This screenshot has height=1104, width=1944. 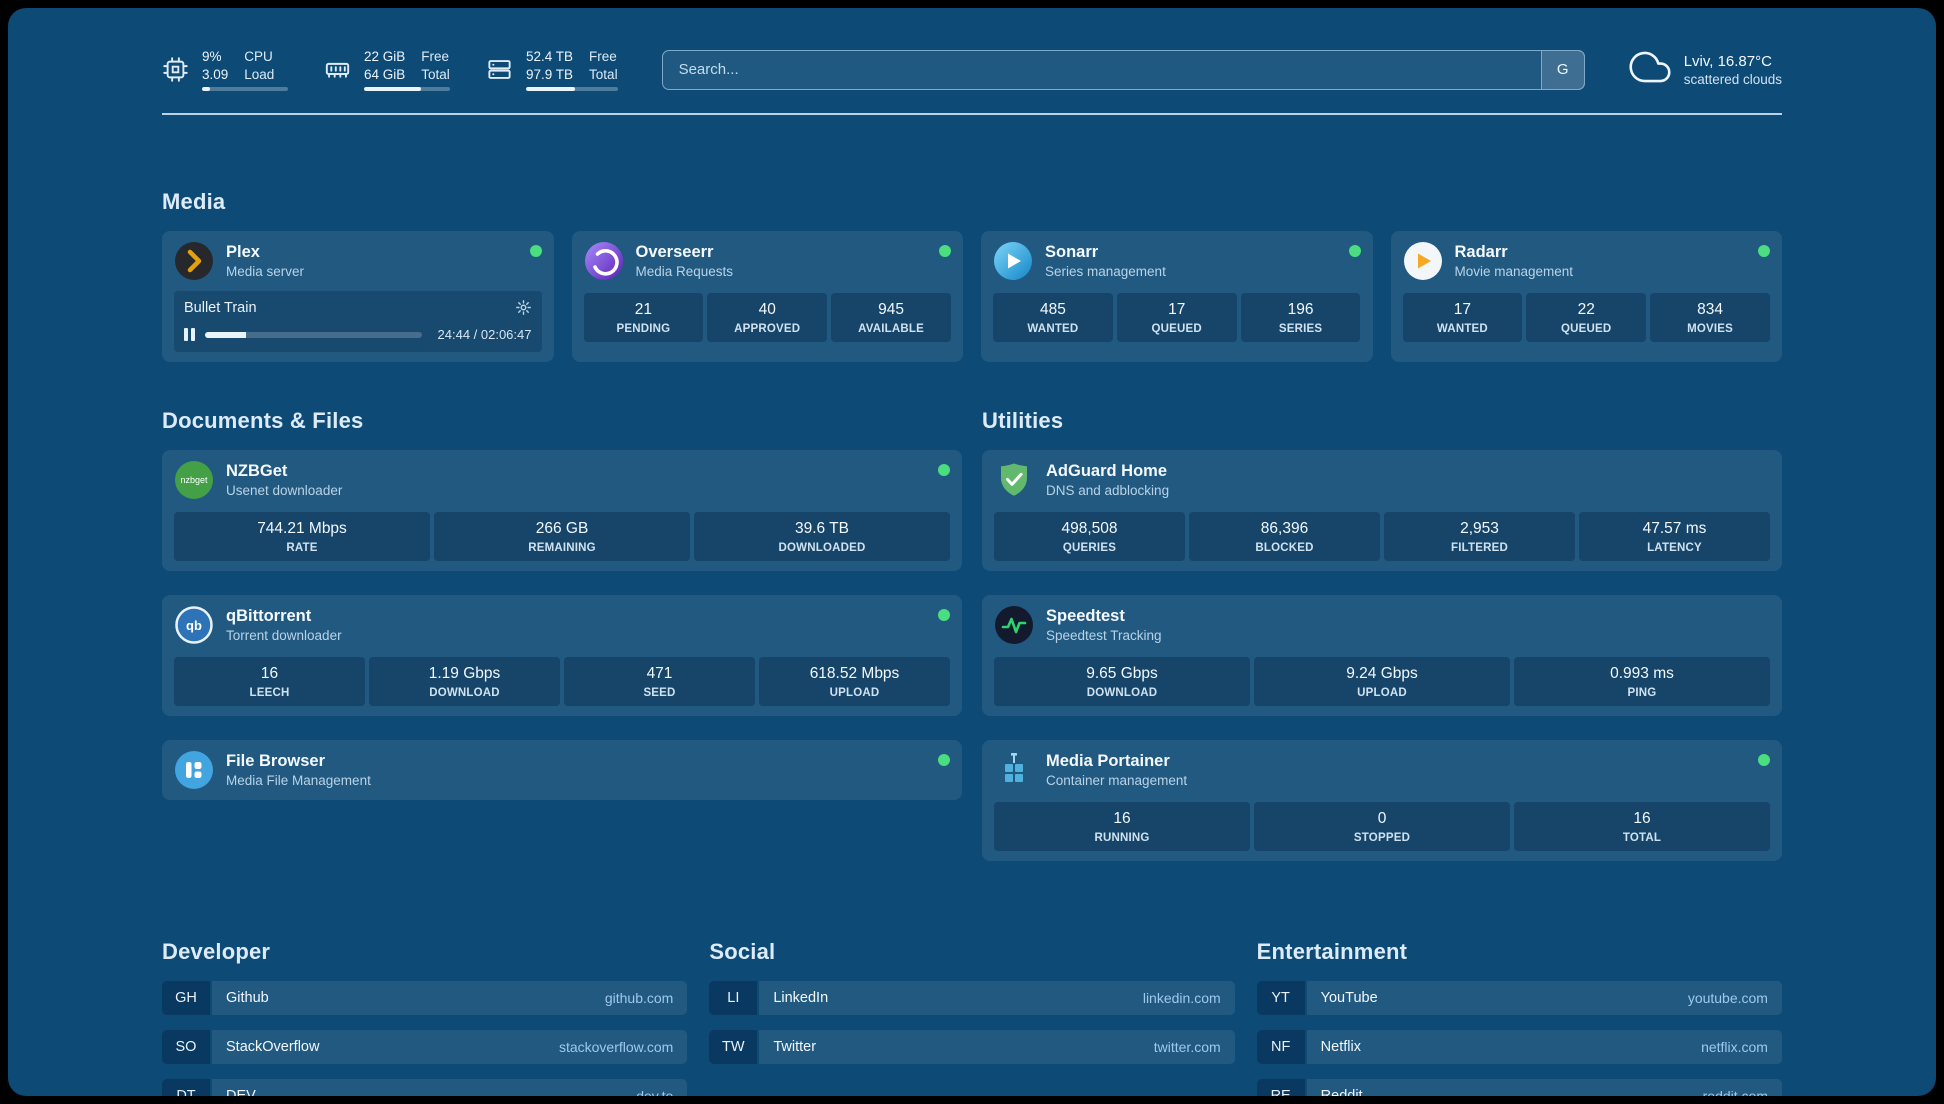 What do you see at coordinates (1089, 536) in the screenshot?
I see `stat-queries: 498,508 QUERIES` at bounding box center [1089, 536].